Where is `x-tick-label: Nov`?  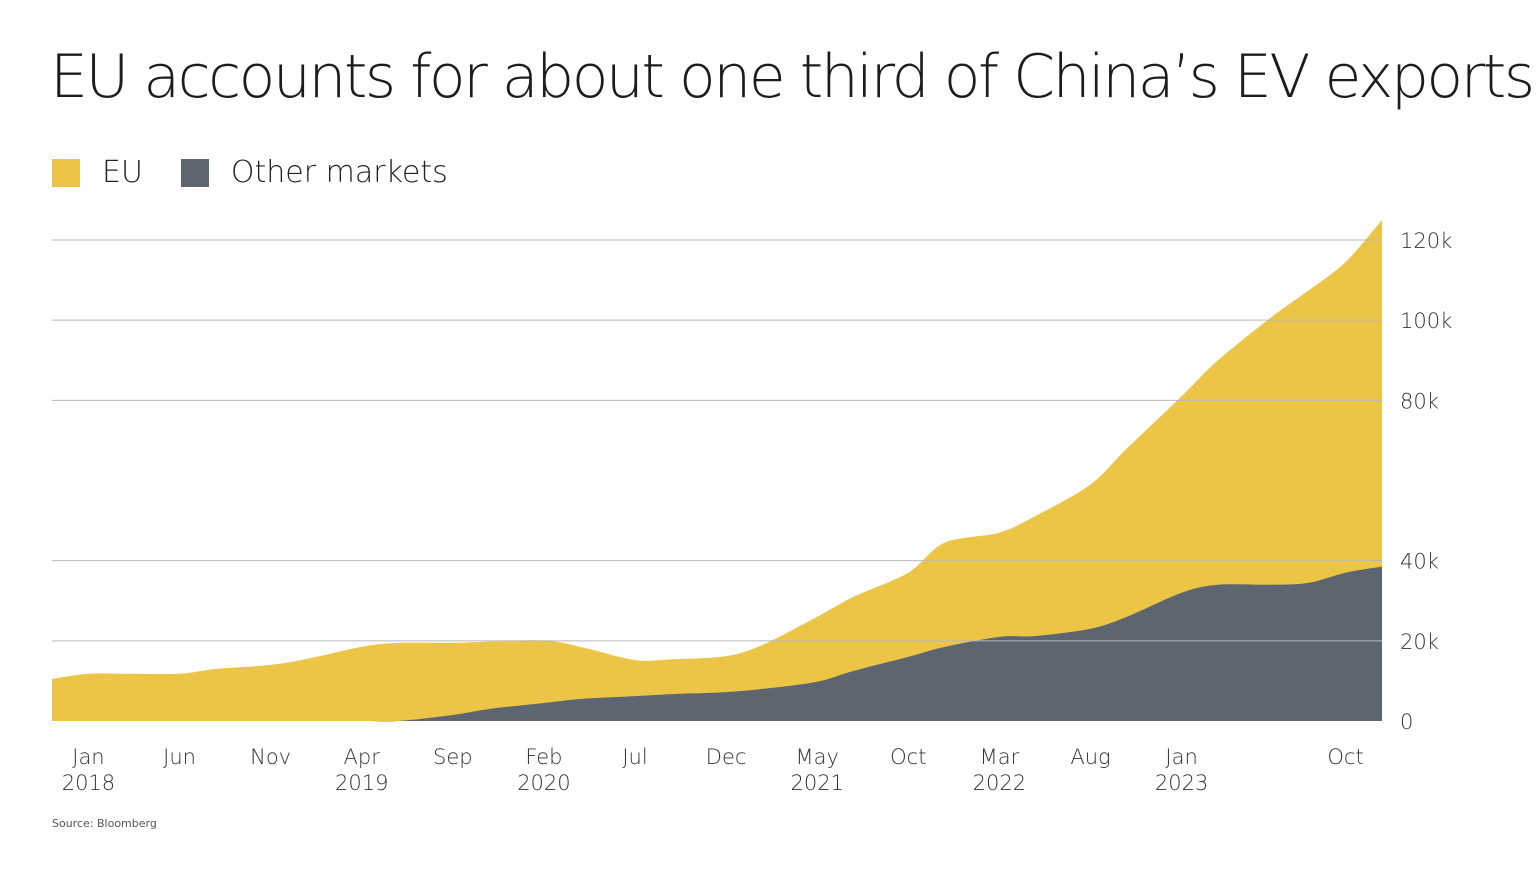 x-tick-label: Nov is located at coordinates (270, 757).